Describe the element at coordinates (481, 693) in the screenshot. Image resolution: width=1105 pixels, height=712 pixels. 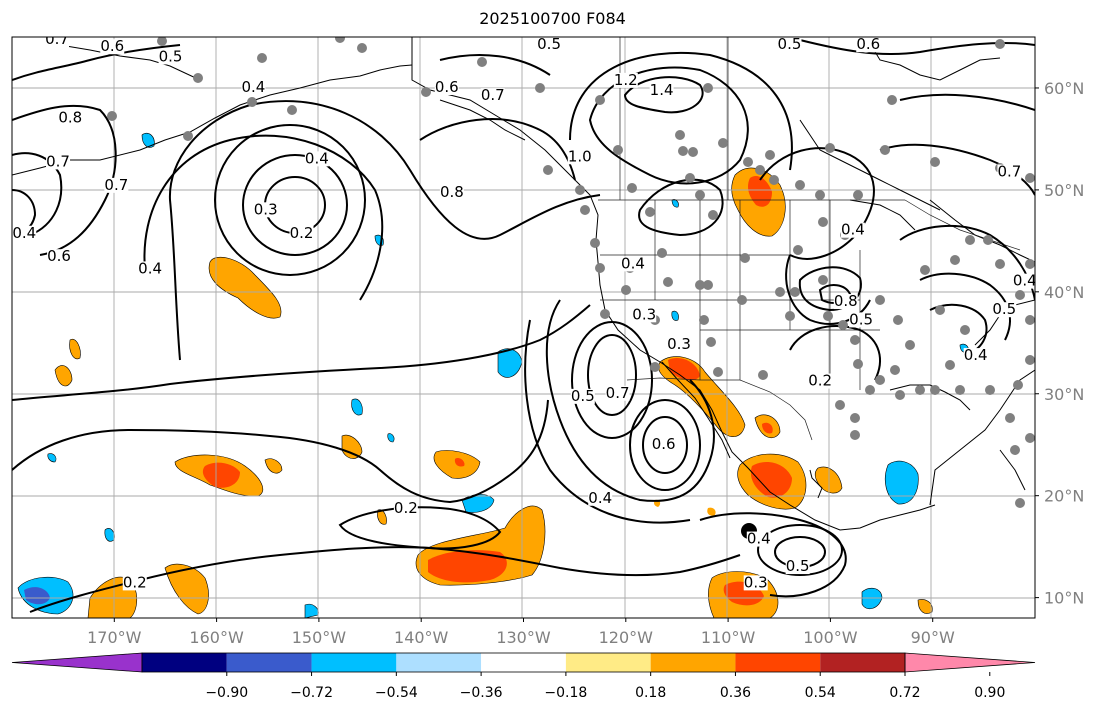
I see `colorbar-tick-label: −0.36` at that location.